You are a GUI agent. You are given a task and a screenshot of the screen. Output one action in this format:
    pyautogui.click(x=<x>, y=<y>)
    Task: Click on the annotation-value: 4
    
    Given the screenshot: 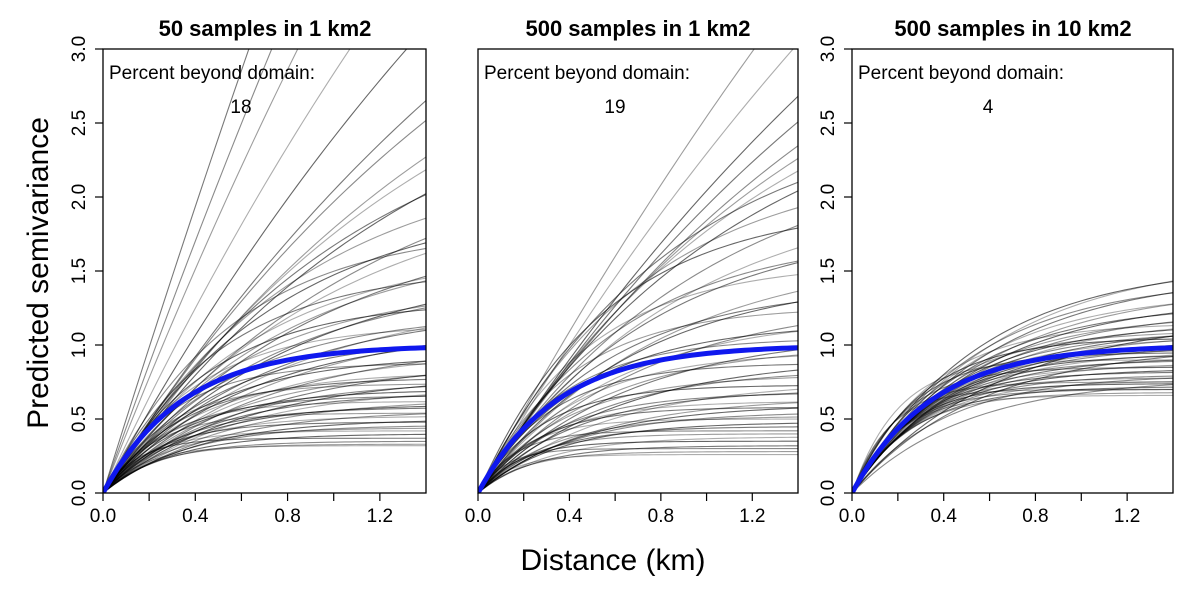 What is the action you would take?
    pyautogui.click(x=988, y=107)
    